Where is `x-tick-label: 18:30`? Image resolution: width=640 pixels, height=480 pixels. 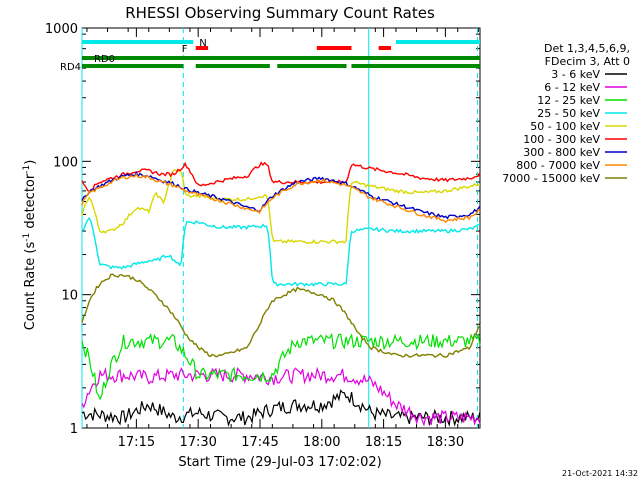
x-tick-label: 18:30 is located at coordinates (445, 442).